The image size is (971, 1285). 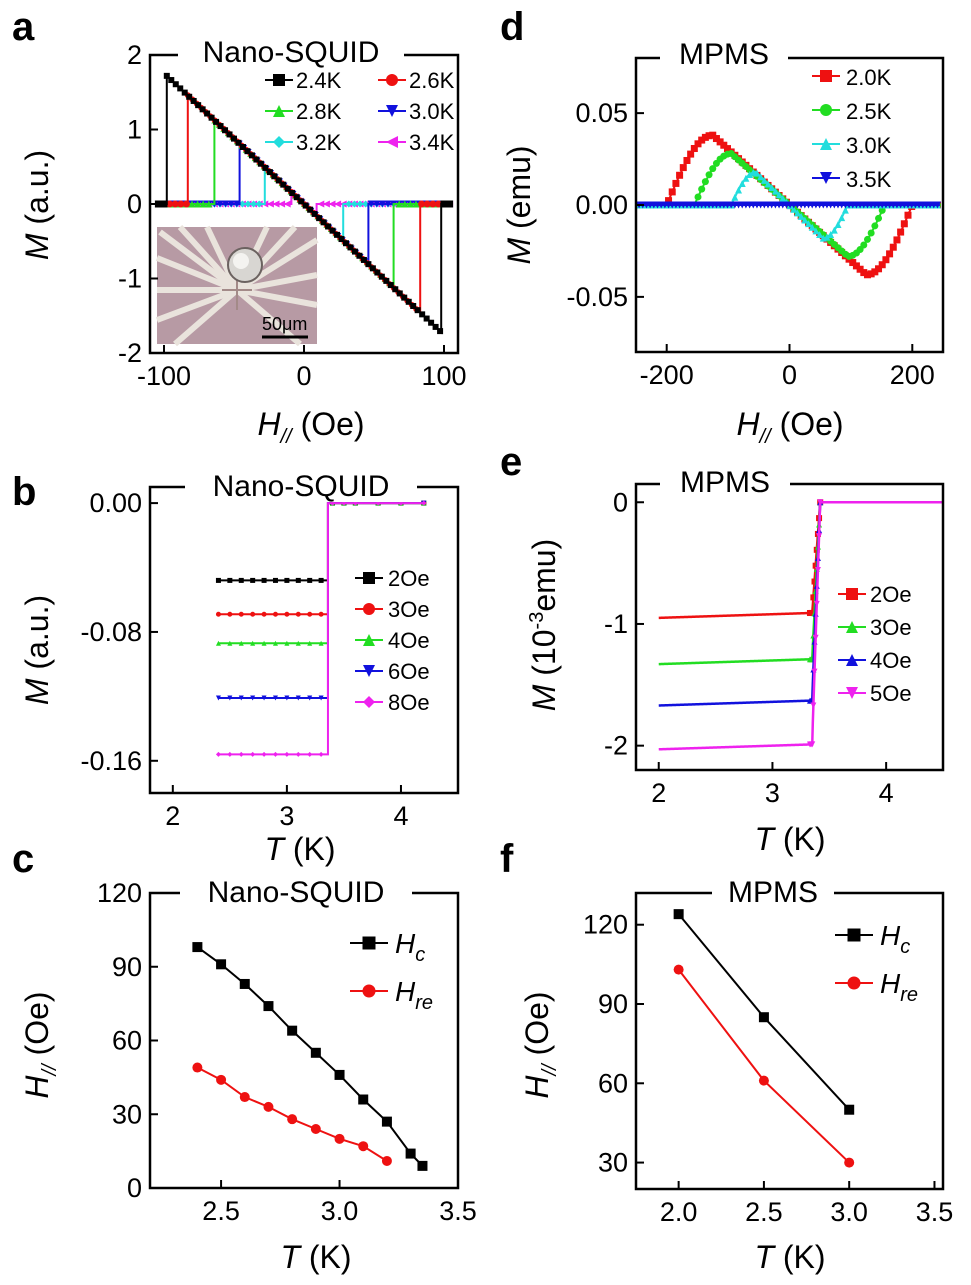 I want to click on legend-label: 4Oe, so click(x=891, y=660).